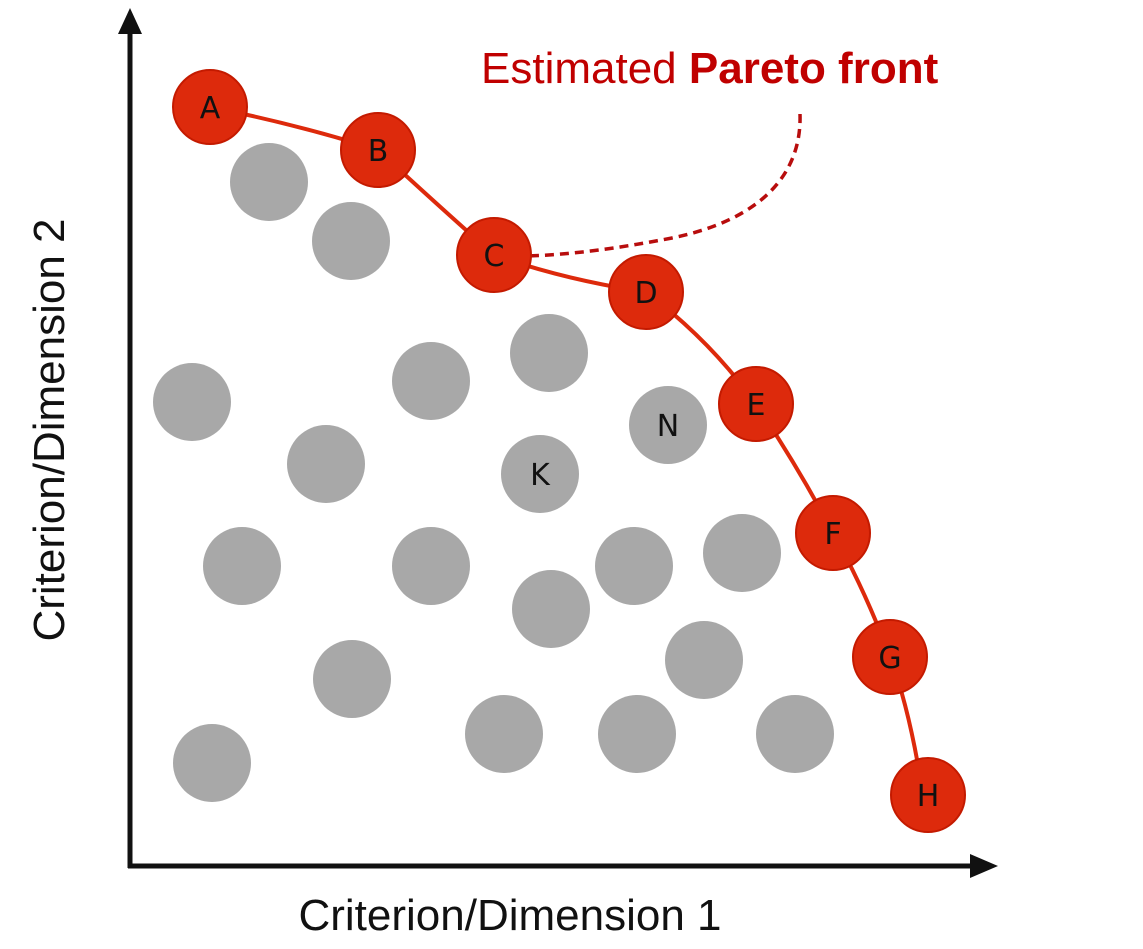 The width and height of the screenshot is (1143, 949). Describe the element at coordinates (663, 185) in the screenshot. I see `annotation-leader-line` at that location.